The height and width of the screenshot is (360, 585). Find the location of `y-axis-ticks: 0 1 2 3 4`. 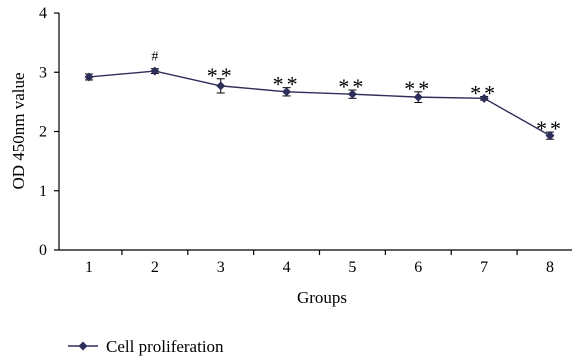

y-axis-ticks: 0 1 2 3 4 is located at coordinates (49, 132).